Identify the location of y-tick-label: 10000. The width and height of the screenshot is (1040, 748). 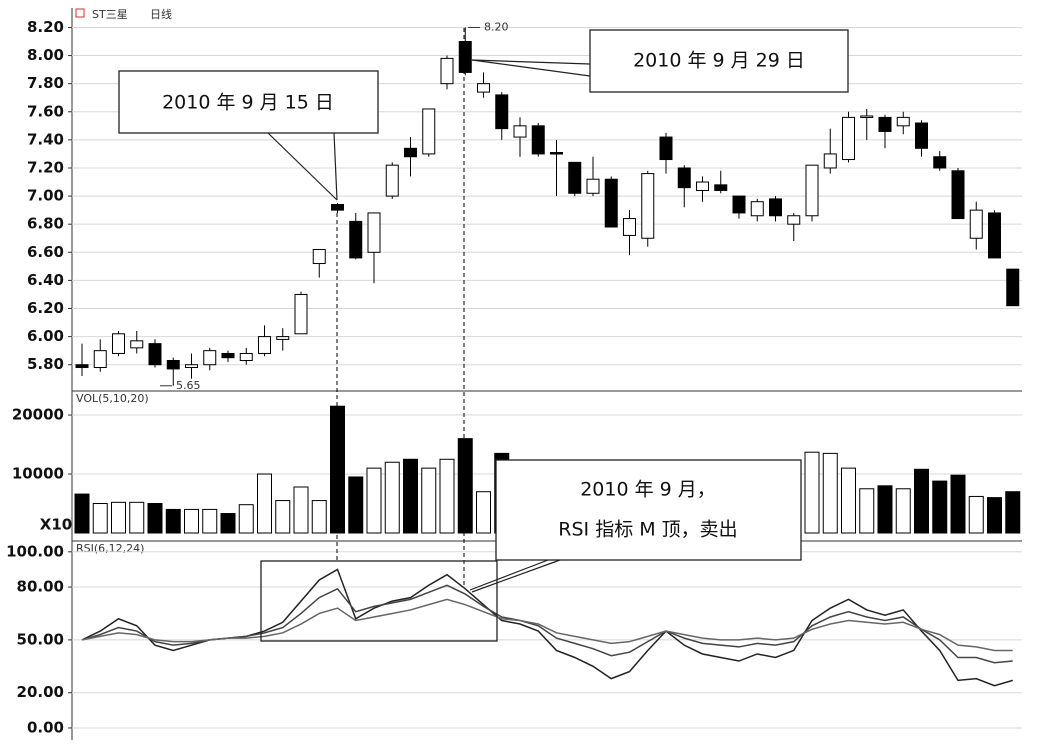
(38, 474).